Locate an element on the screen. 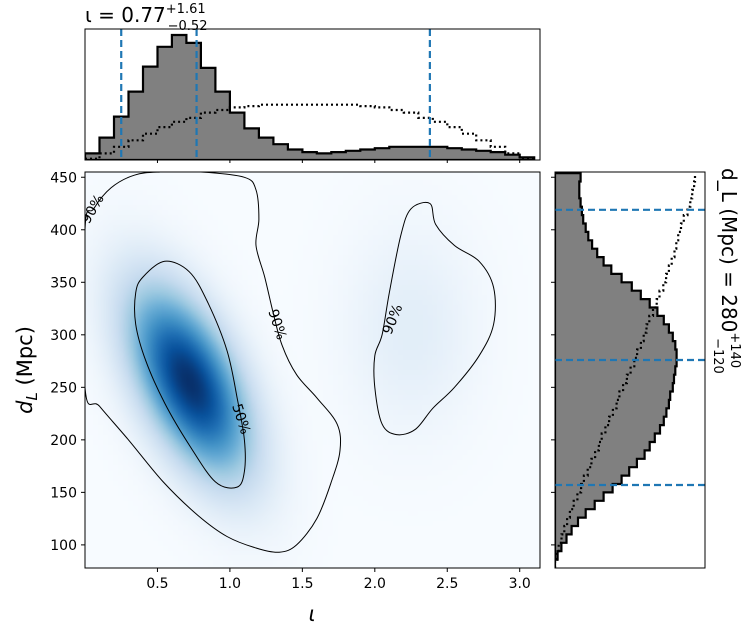 Image resolution: width=753 pixels, height=635 pixels. x-tick-label: 3.0 is located at coordinates (520, 584).